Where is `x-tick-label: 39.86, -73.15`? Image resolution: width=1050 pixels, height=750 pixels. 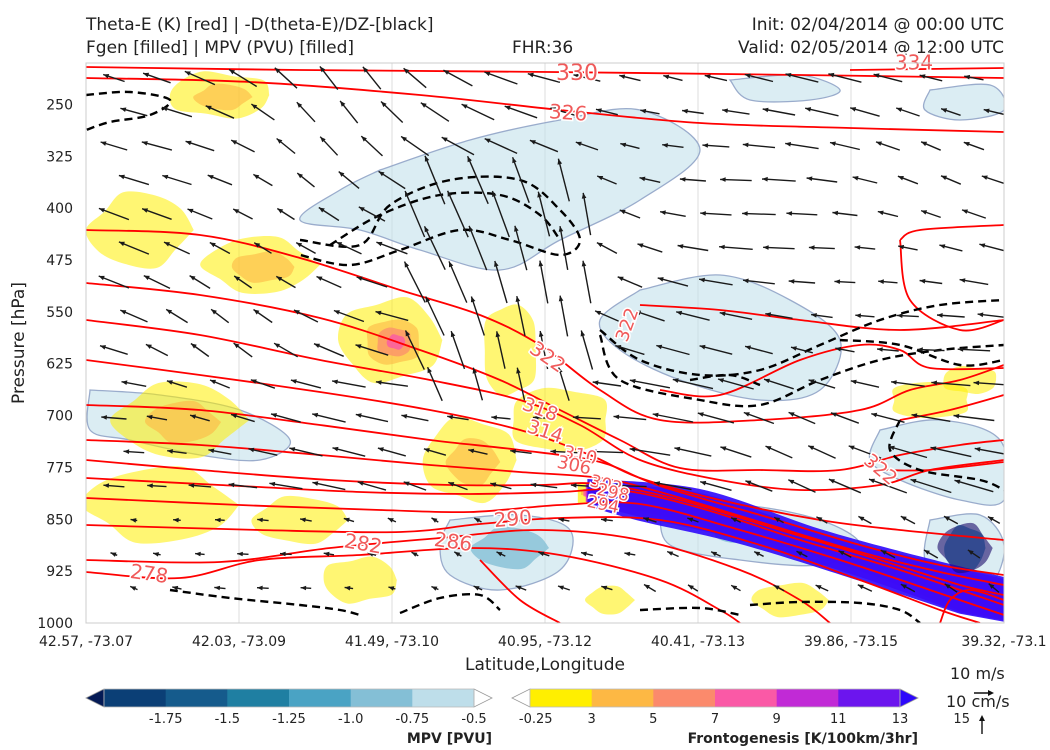
x-tick-label: 39.86, -73.15 is located at coordinates (851, 642).